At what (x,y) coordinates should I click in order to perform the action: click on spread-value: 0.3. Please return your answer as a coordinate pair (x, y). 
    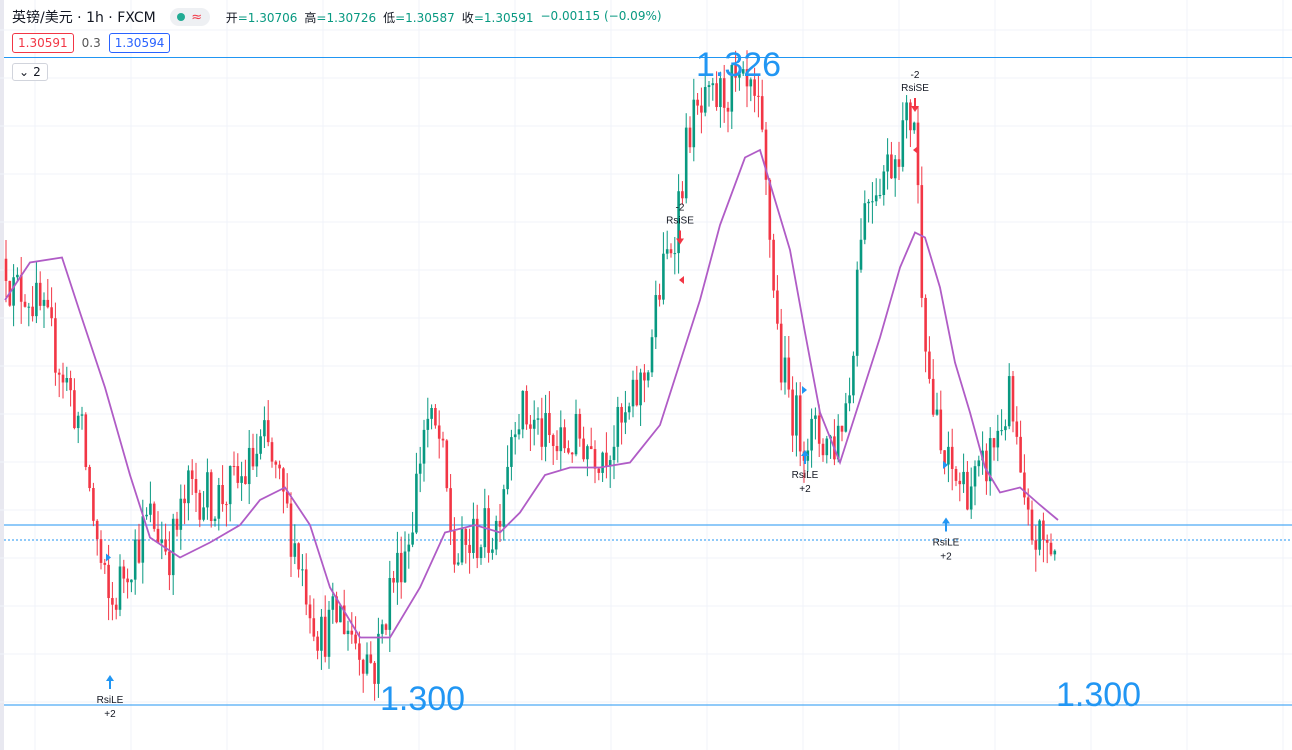
    Looking at the image, I should click on (91, 43).